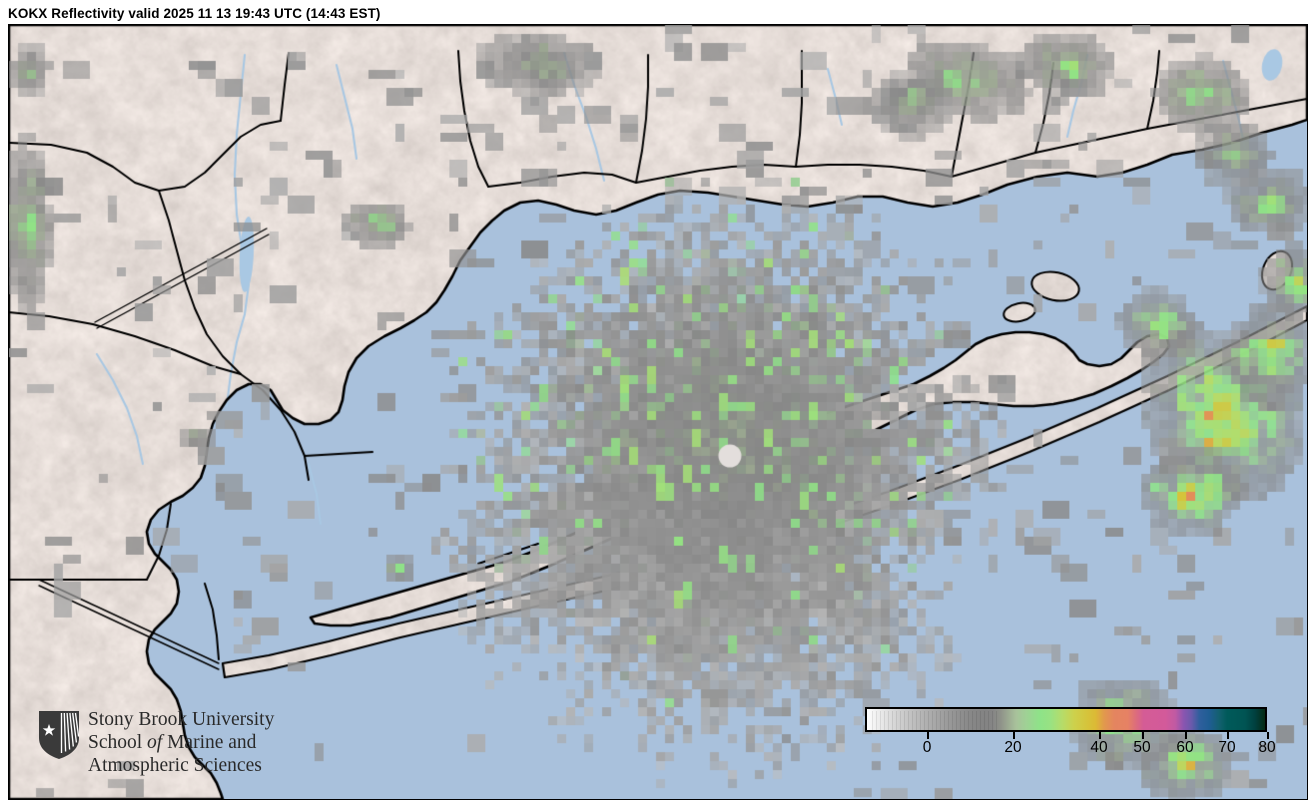  I want to click on colorbar-tick-label: 20, so click(1013, 747).